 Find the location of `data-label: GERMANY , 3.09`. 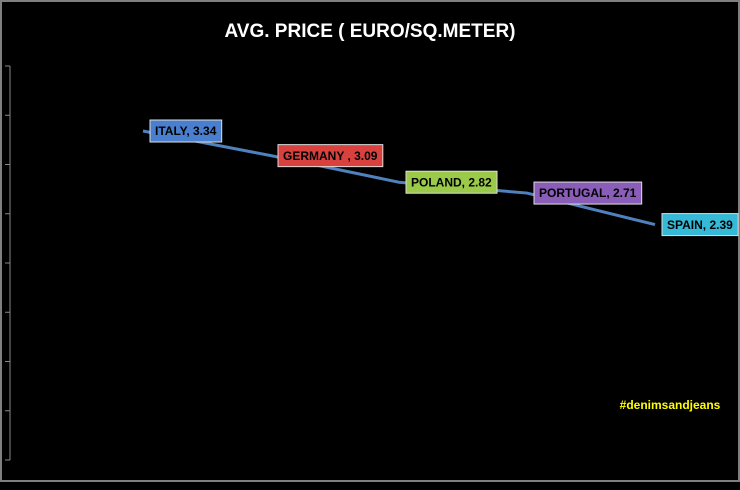

data-label: GERMANY , 3.09 is located at coordinates (330, 156).